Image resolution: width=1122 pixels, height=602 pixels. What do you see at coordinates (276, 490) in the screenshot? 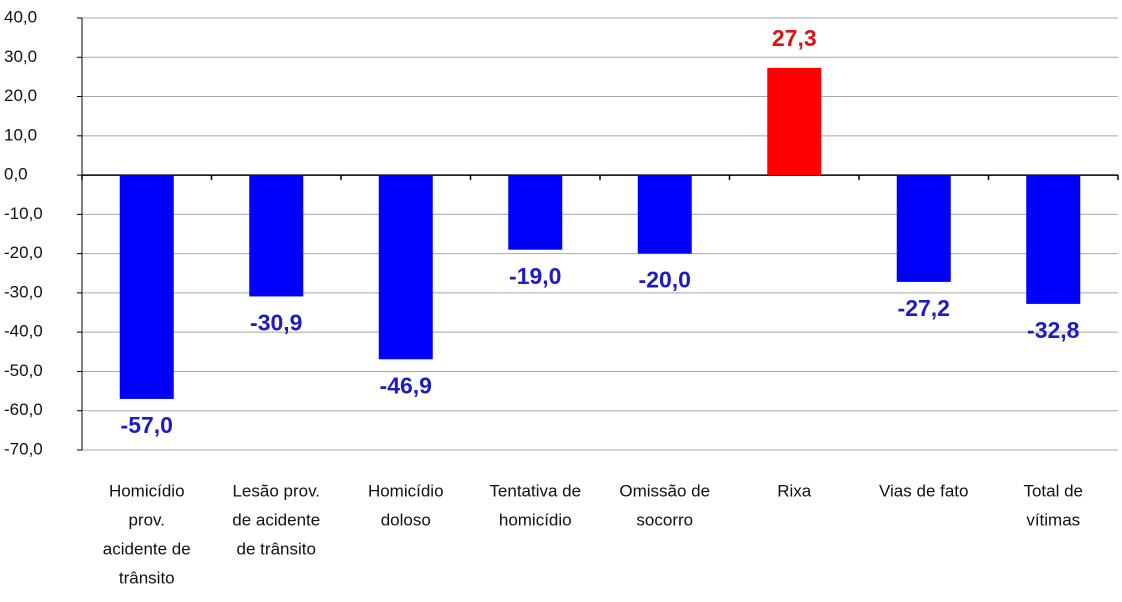
I see `x-tick-label: Lesão prov.` at bounding box center [276, 490].